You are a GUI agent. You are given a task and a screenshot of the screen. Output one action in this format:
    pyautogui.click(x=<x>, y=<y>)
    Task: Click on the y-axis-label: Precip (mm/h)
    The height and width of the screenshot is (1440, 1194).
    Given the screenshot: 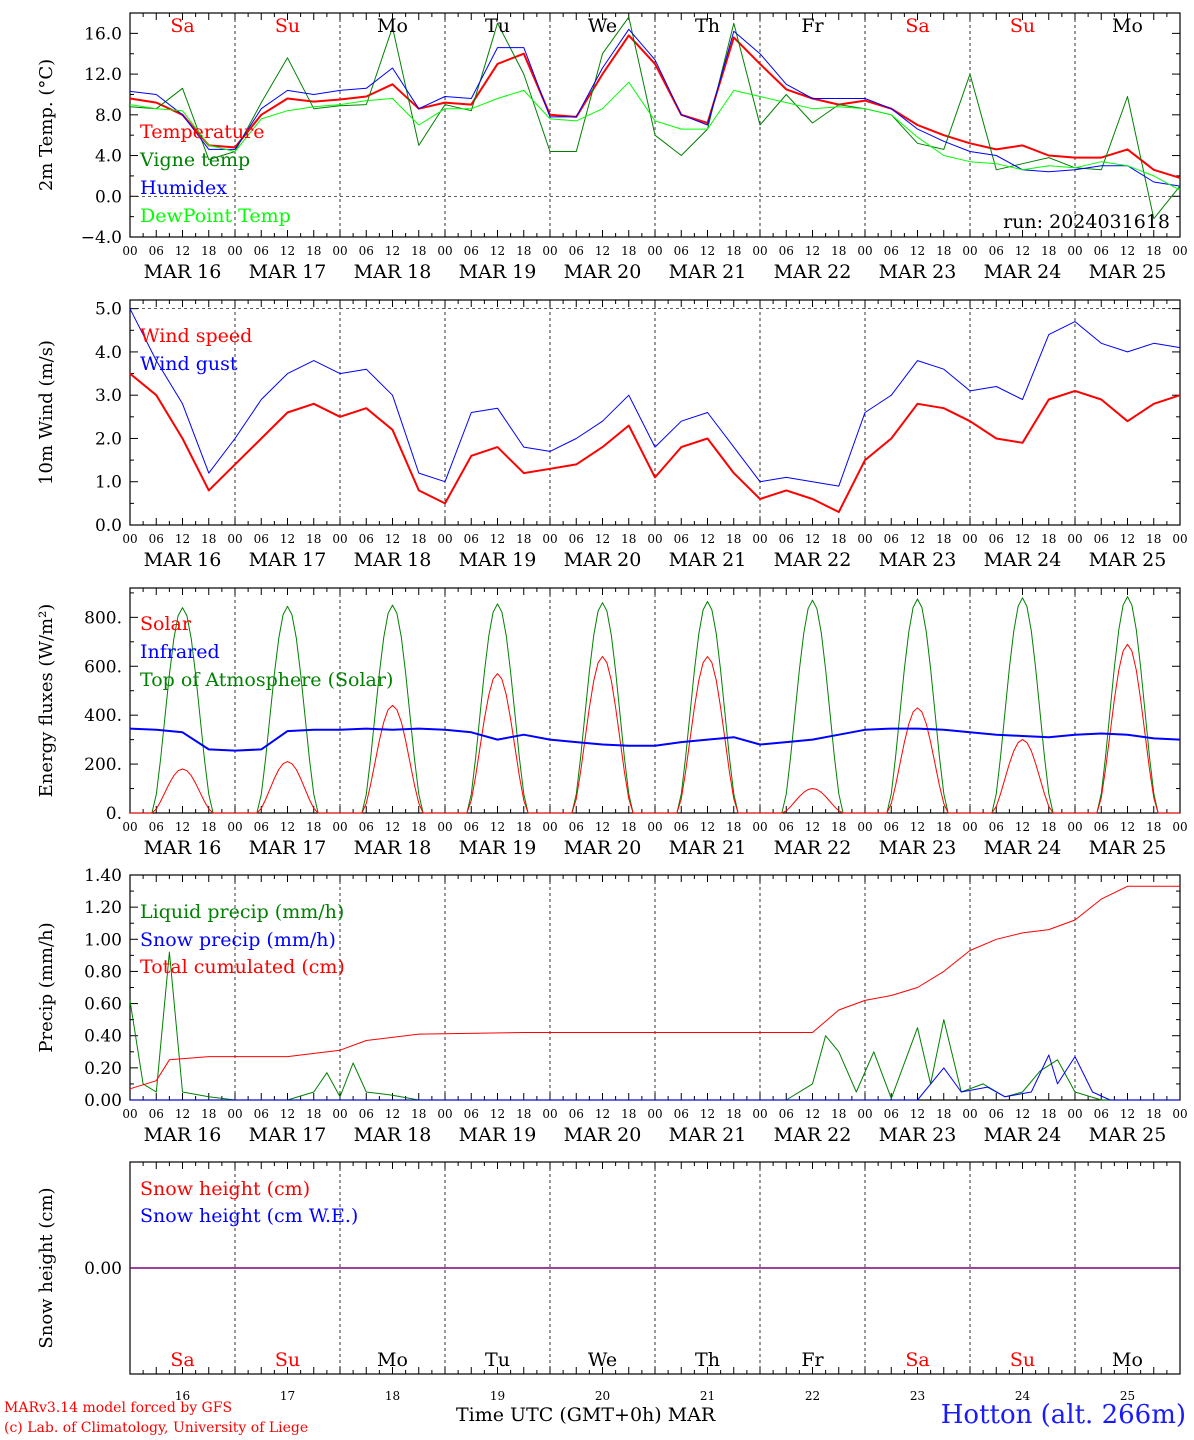 What is the action you would take?
    pyautogui.click(x=46, y=987)
    